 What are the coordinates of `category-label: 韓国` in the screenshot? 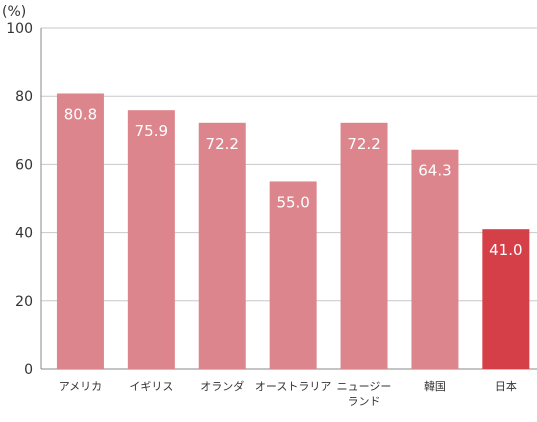 It's located at (435, 386).